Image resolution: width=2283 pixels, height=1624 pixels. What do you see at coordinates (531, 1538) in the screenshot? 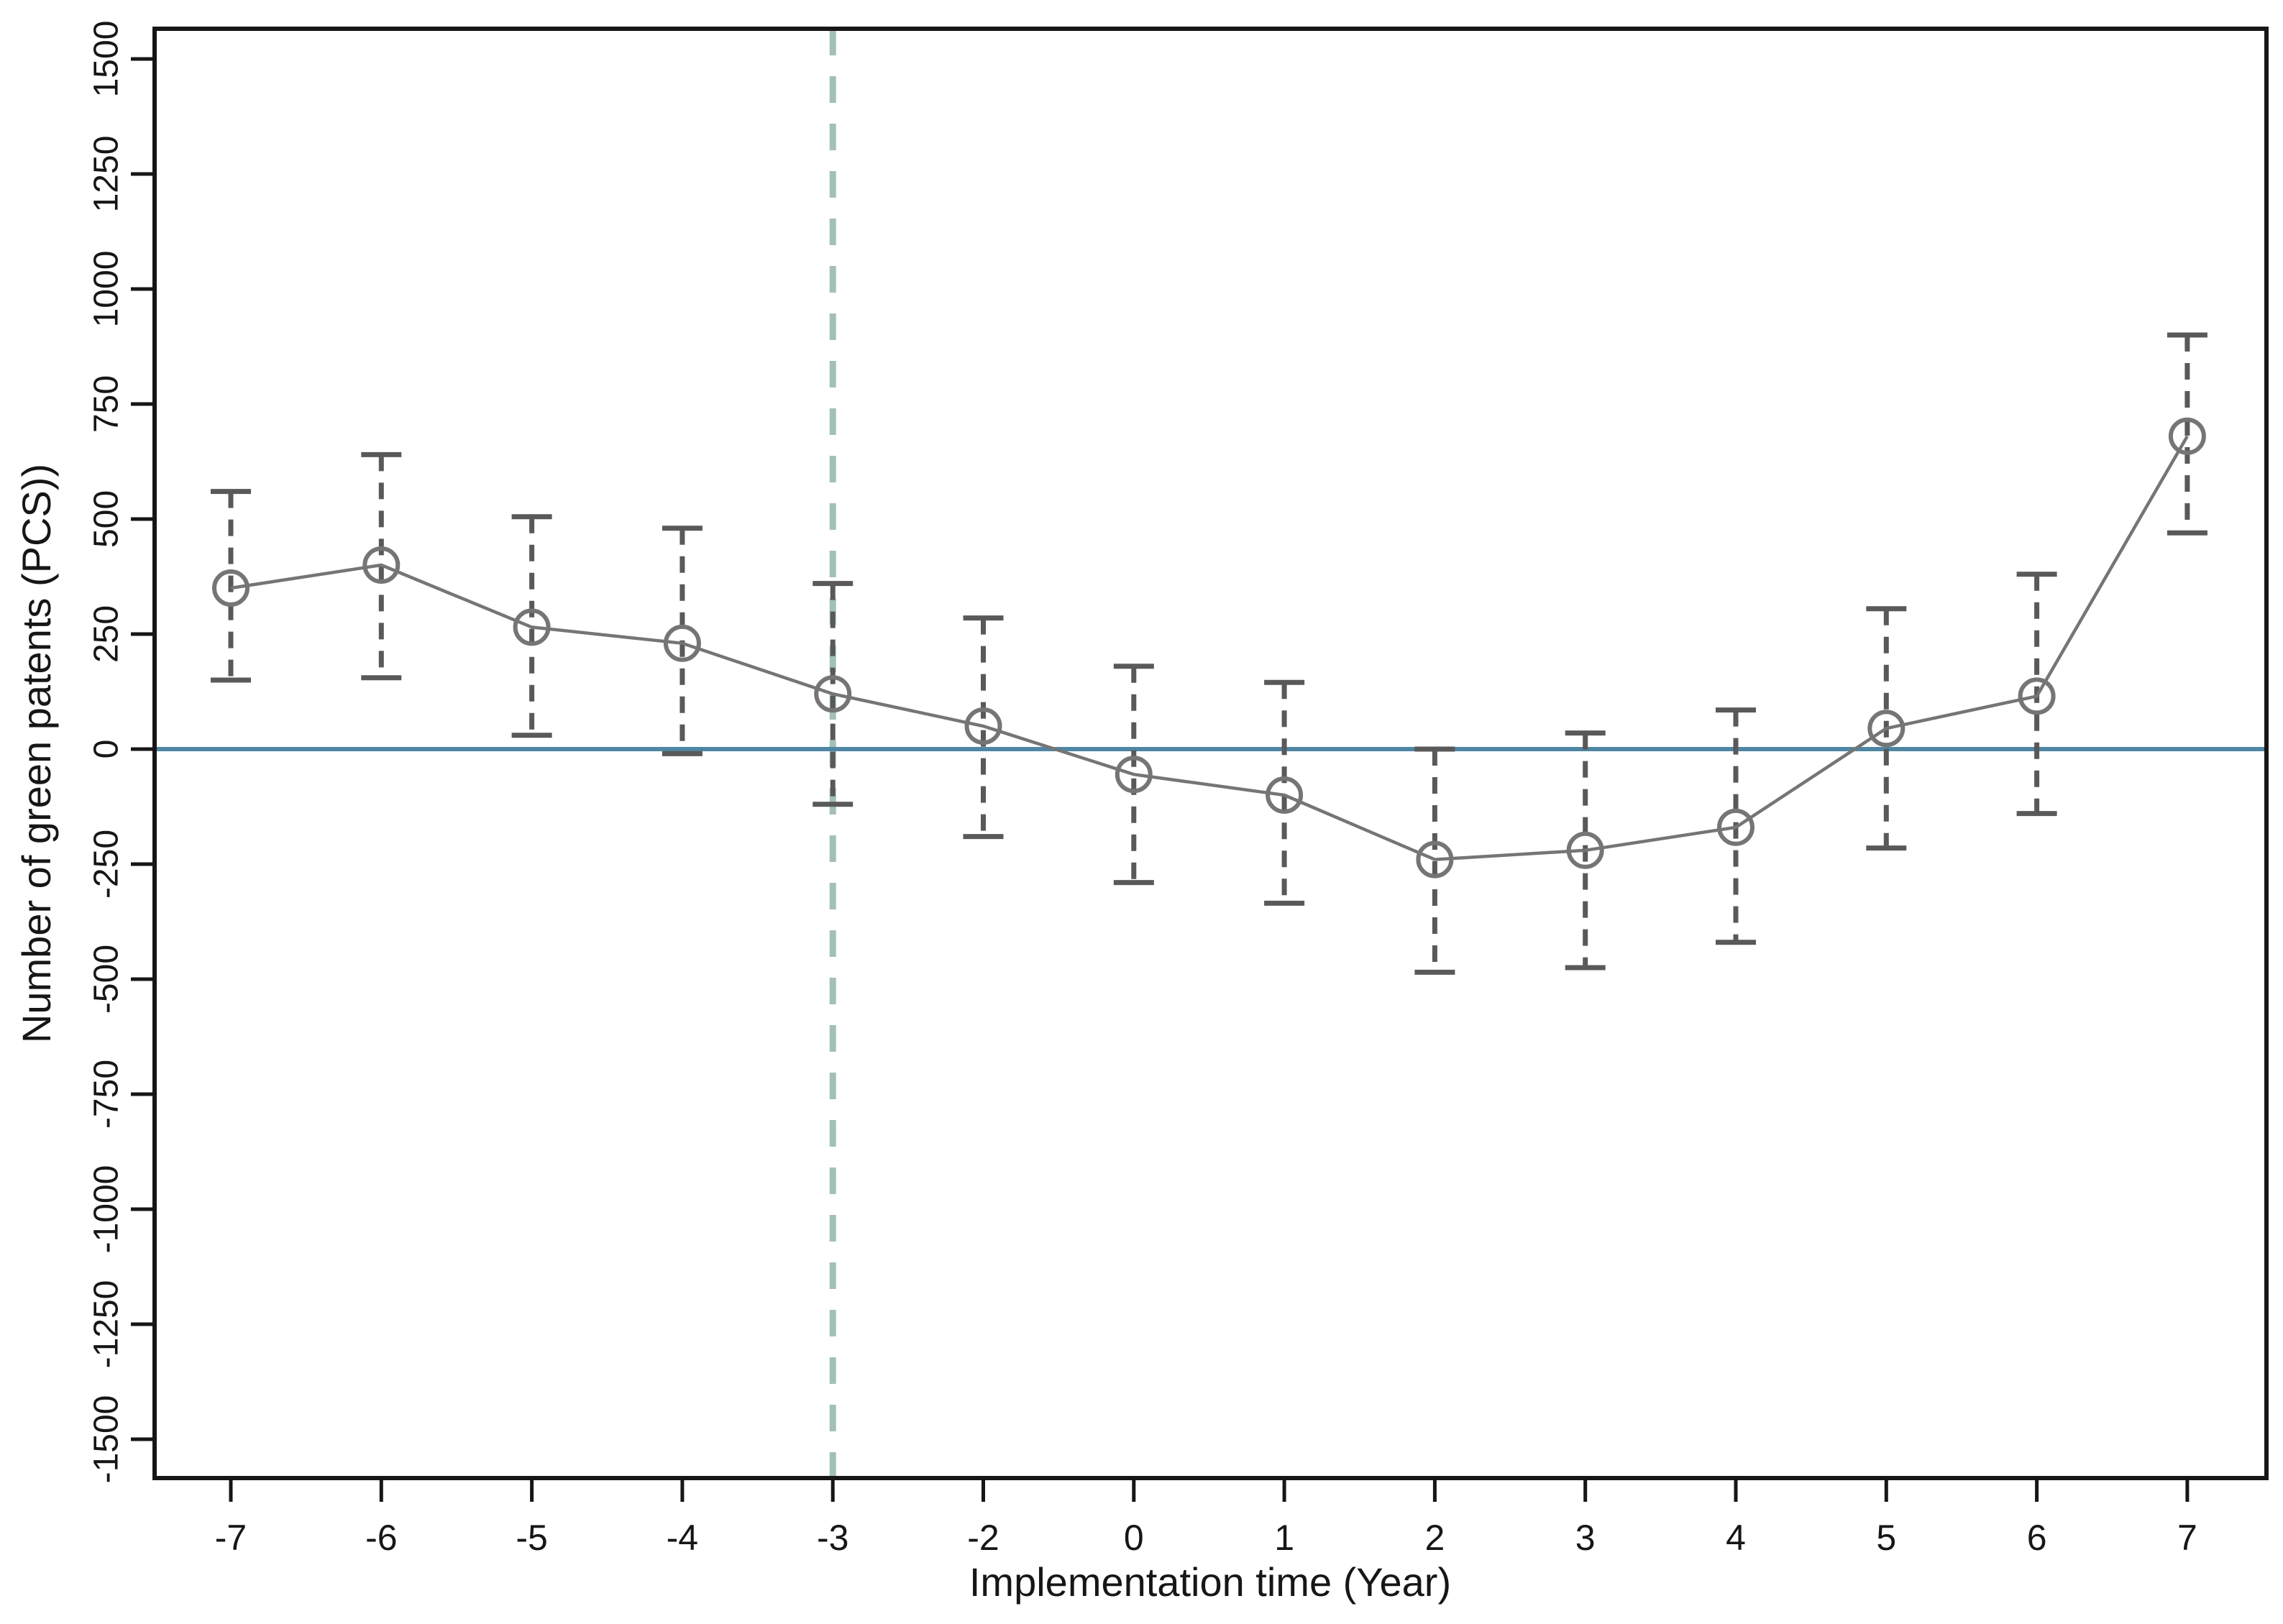
I see `x-tick-label: -5` at bounding box center [531, 1538].